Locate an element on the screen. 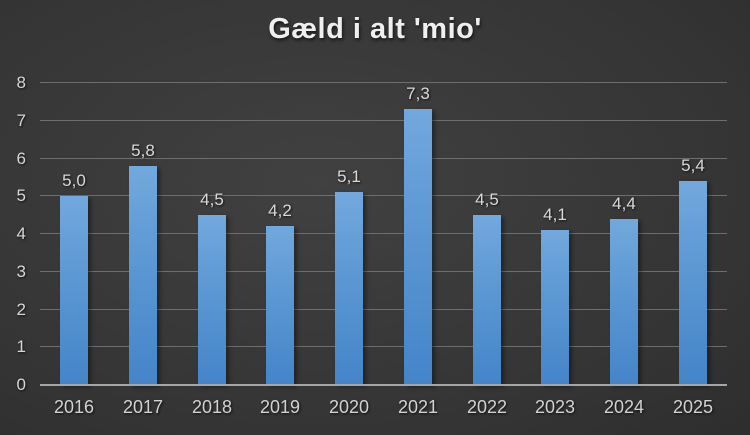 This screenshot has height=435, width=750. x-tick-label-2021: 2021 is located at coordinates (418, 407).